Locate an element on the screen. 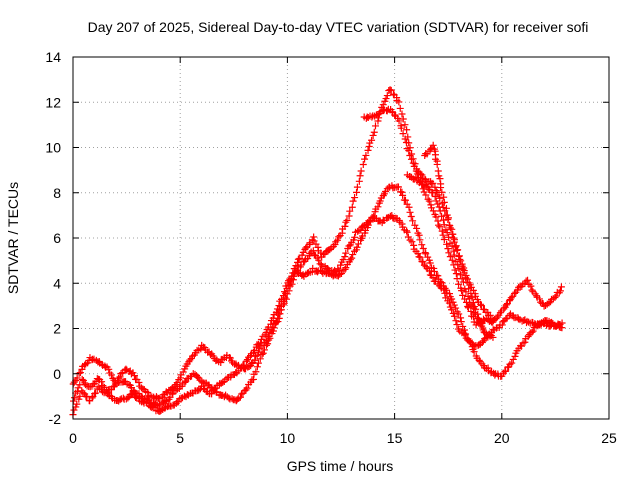 The width and height of the screenshot is (640, 485). y-tick-label-6: 6 is located at coordinates (57, 238).